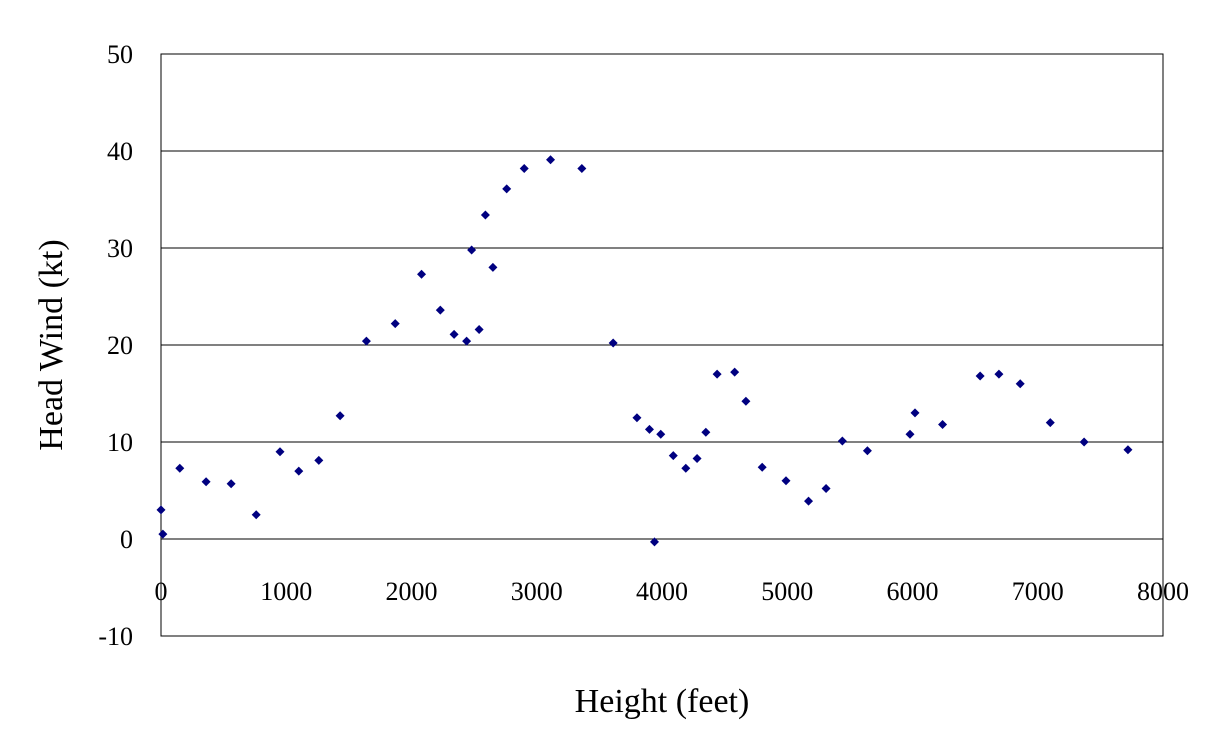 This screenshot has height=750, width=1221. What do you see at coordinates (51, 344) in the screenshot?
I see `y-axis-title: Head Wind (kt)` at bounding box center [51, 344].